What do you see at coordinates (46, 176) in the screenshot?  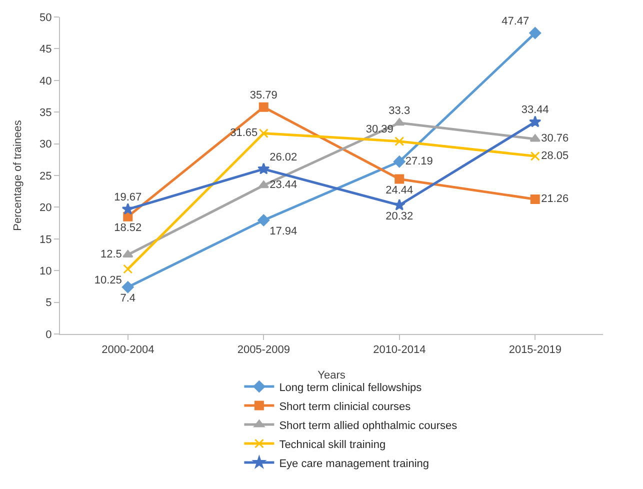 I see `y-tick-label: 25` at bounding box center [46, 176].